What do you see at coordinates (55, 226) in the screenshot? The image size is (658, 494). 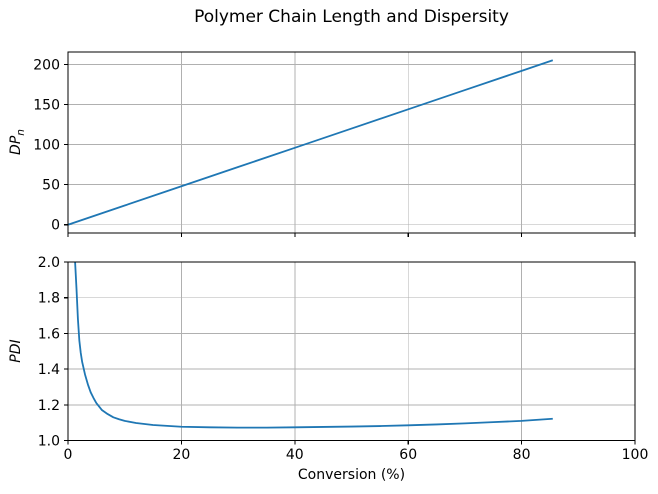 I see `y-tick-label: 0` at bounding box center [55, 226].